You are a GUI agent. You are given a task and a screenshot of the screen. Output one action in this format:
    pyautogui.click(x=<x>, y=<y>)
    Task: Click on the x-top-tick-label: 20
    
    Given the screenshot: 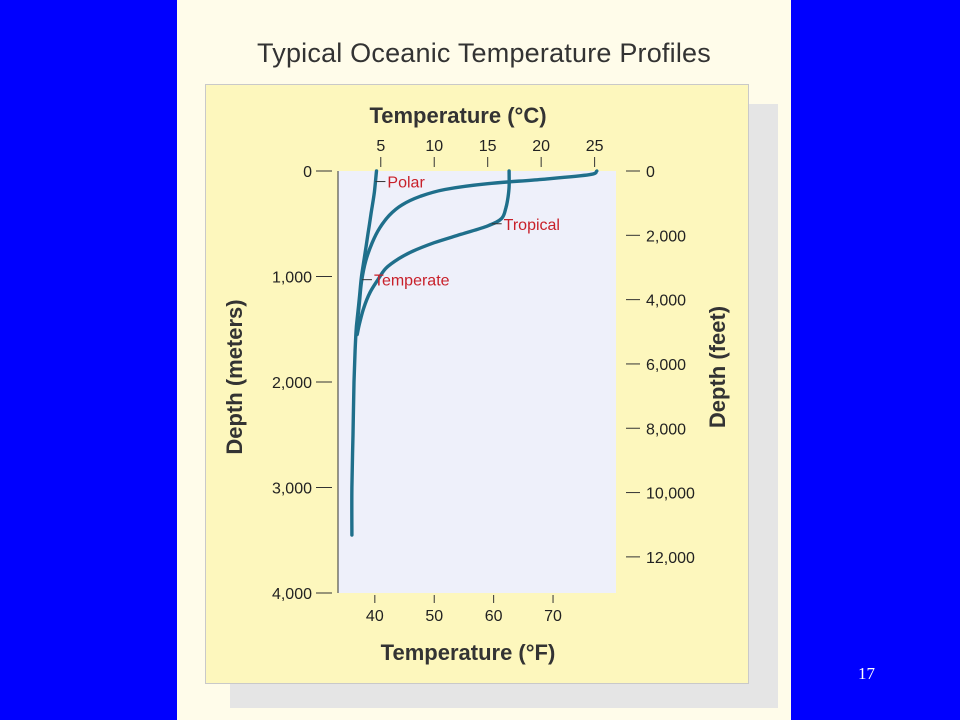 What is the action you would take?
    pyautogui.click(x=541, y=146)
    